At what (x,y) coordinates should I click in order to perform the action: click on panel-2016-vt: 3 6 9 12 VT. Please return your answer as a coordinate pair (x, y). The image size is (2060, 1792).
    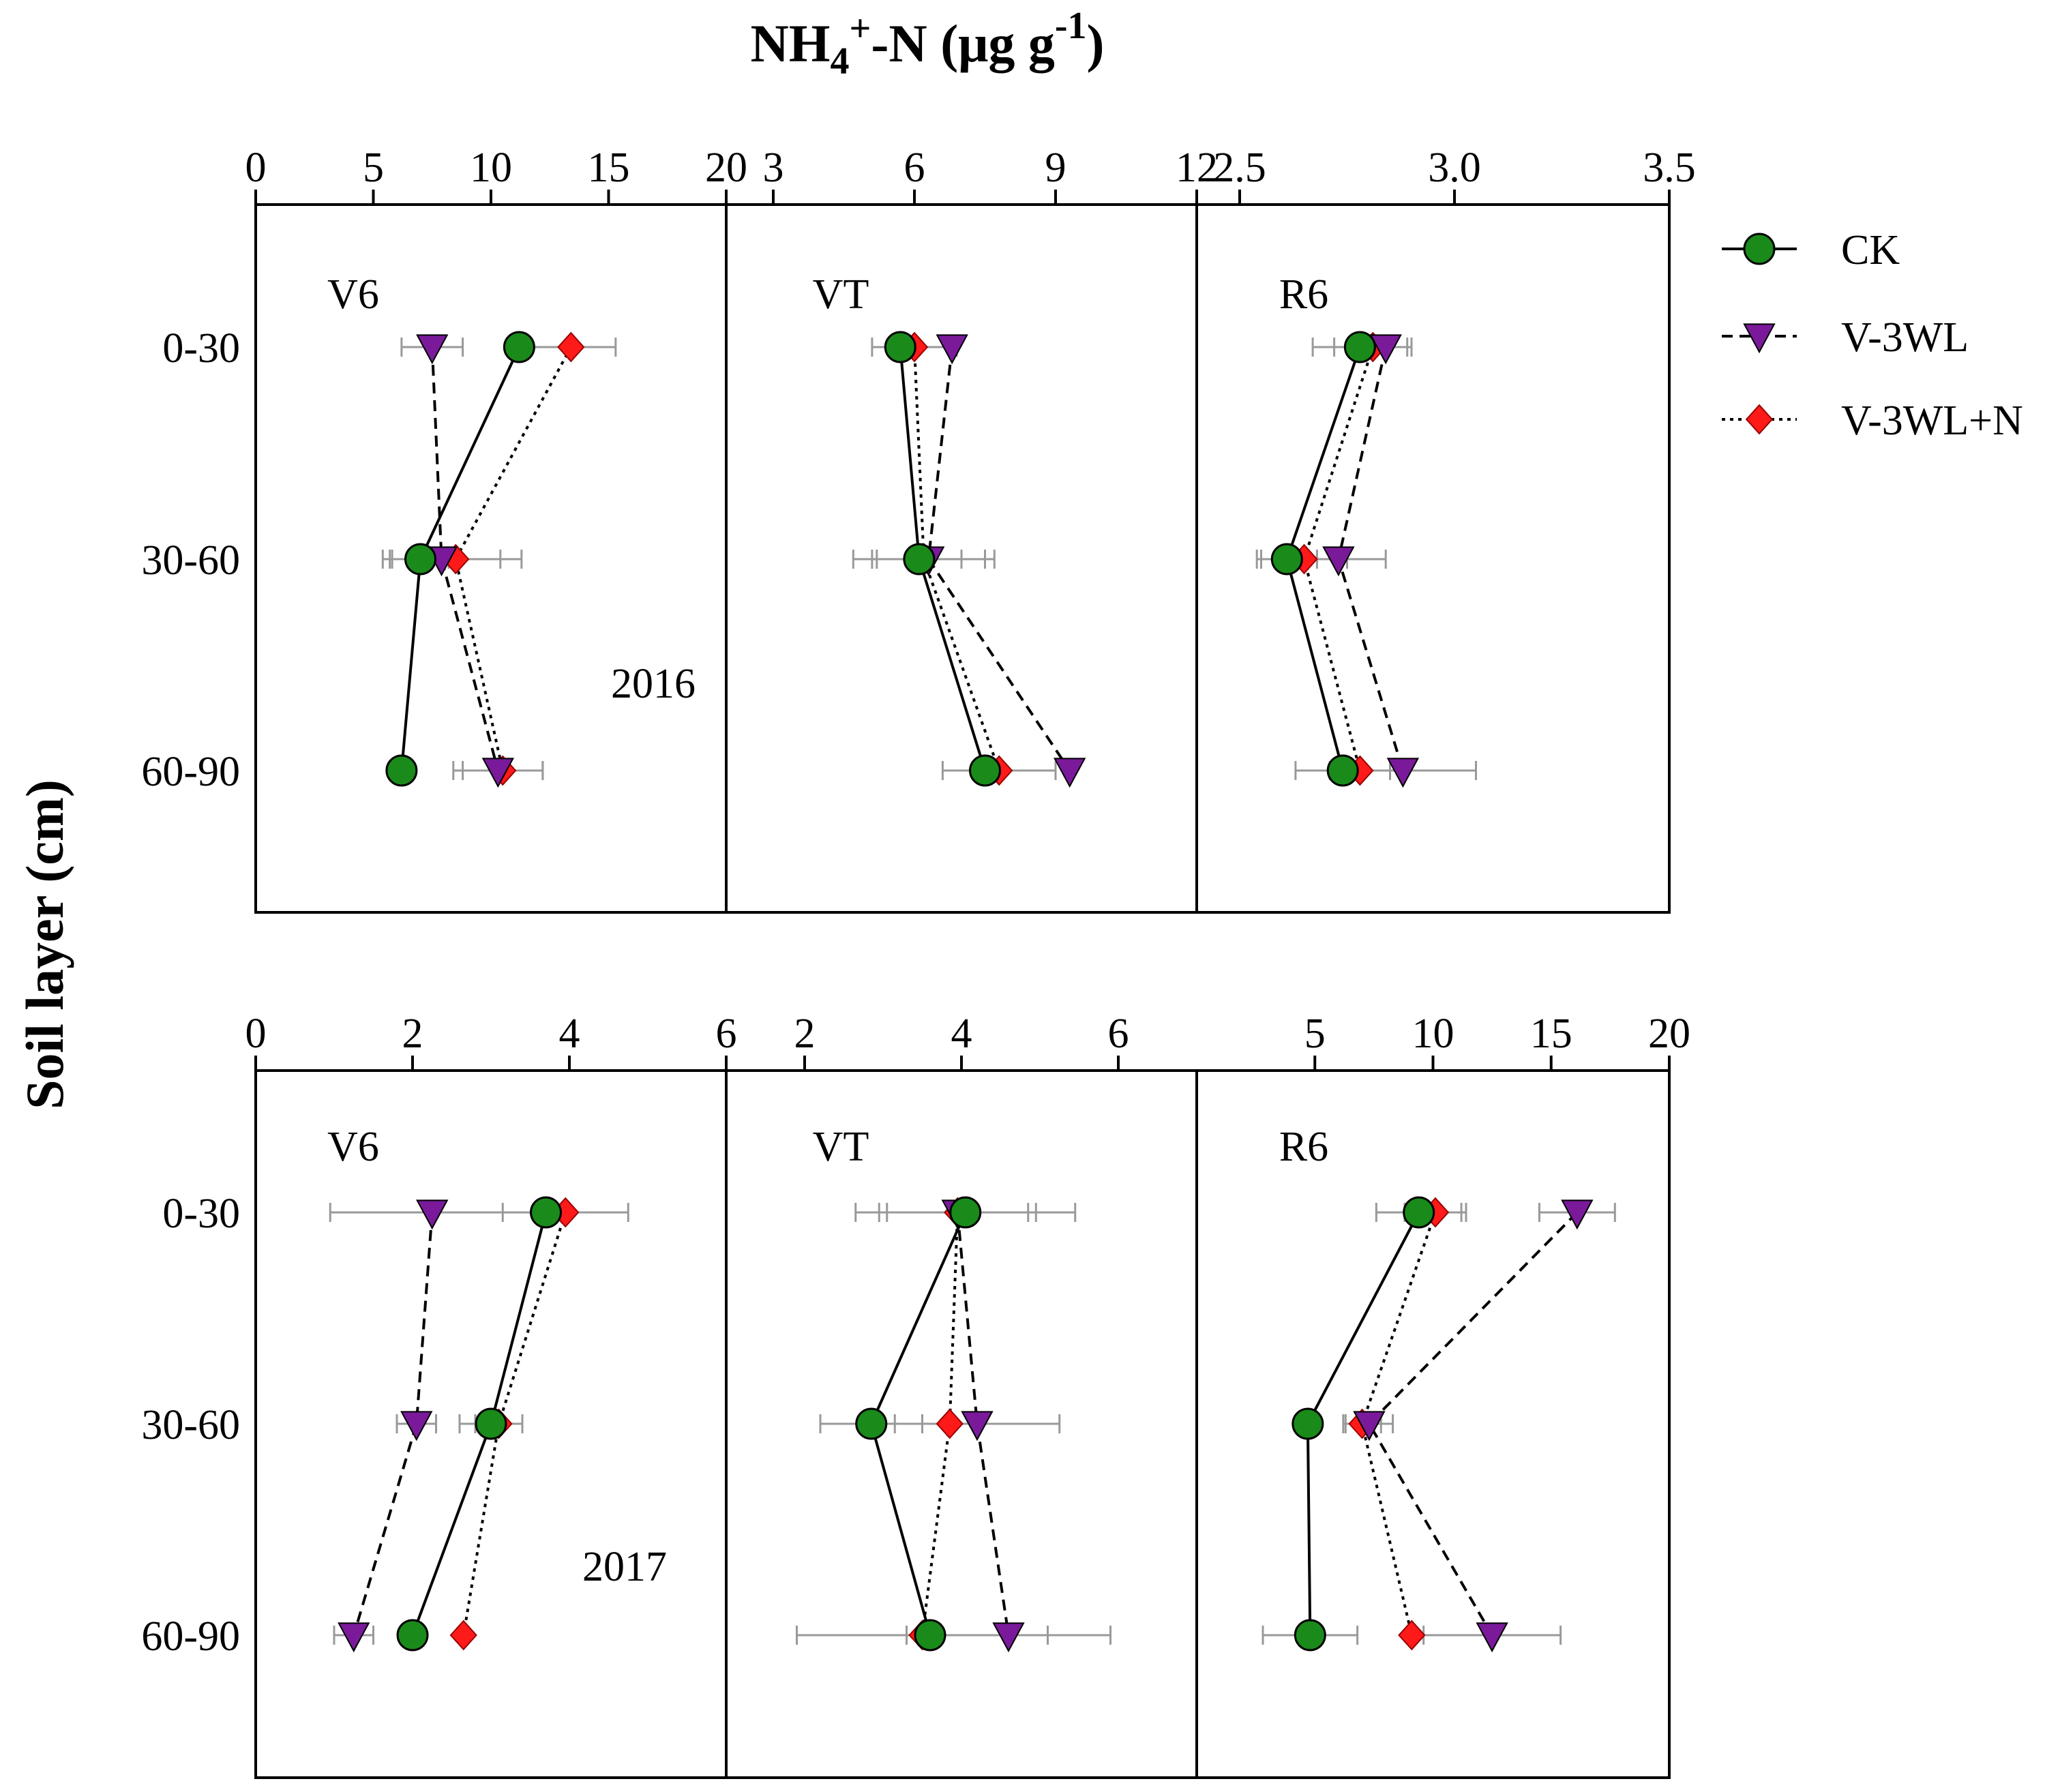
    Looking at the image, I should click on (971, 529).